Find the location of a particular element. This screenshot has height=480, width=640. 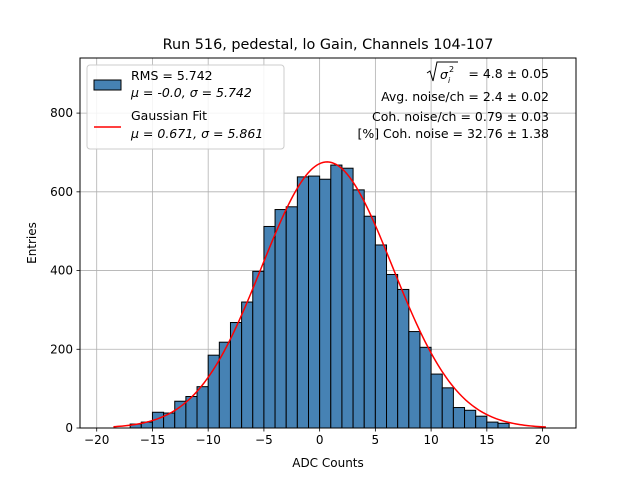

y-tick-label: 400 is located at coordinates (61, 271).